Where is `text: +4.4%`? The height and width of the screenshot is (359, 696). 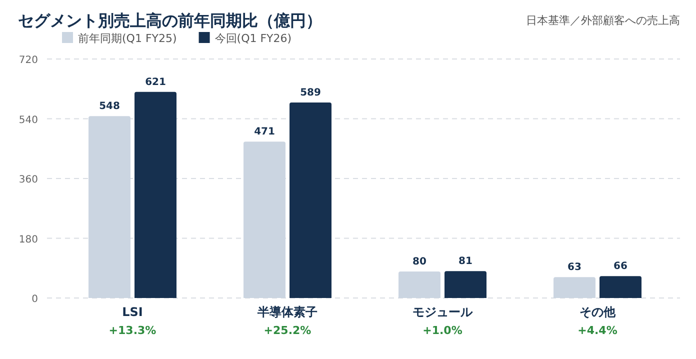 text: +4.4% is located at coordinates (598, 330).